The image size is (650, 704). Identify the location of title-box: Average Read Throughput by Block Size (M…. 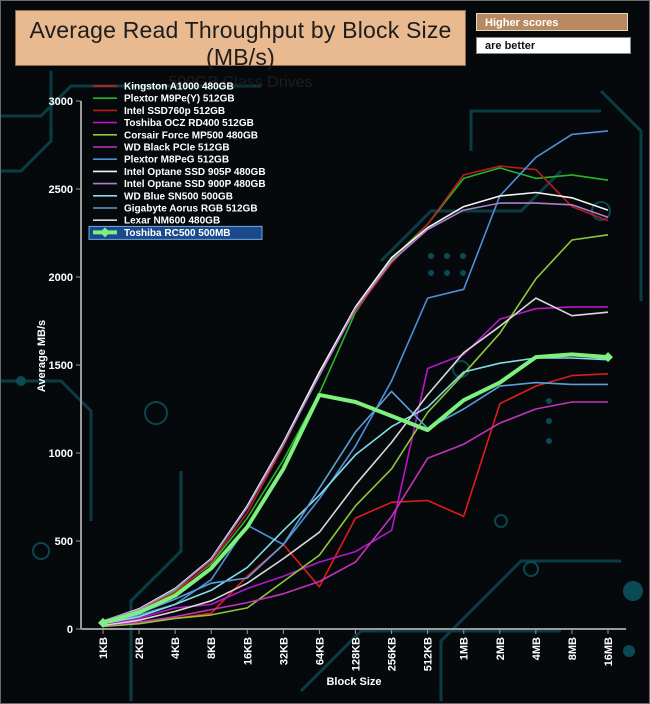
(240, 50).